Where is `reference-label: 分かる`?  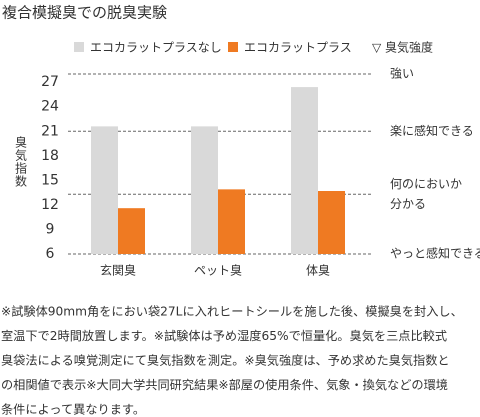 reference-label: 分かる is located at coordinates (408, 204).